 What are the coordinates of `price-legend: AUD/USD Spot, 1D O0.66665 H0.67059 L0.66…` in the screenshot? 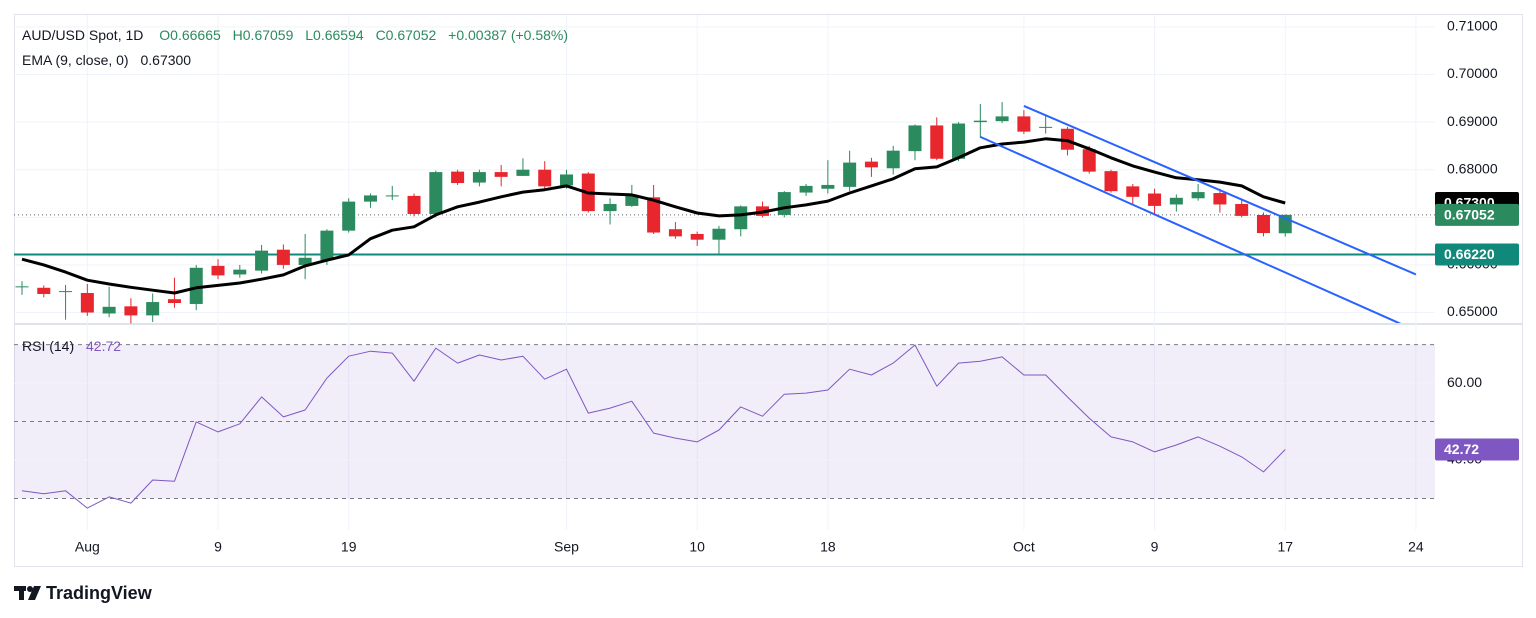 It's located at (295, 35).